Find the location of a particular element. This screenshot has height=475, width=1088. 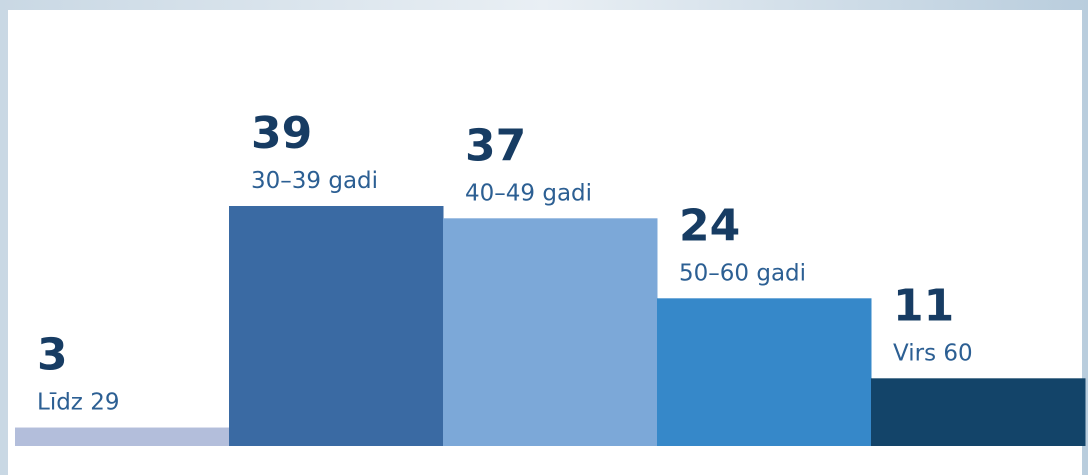

value-label: 37 is located at coordinates (495, 145).